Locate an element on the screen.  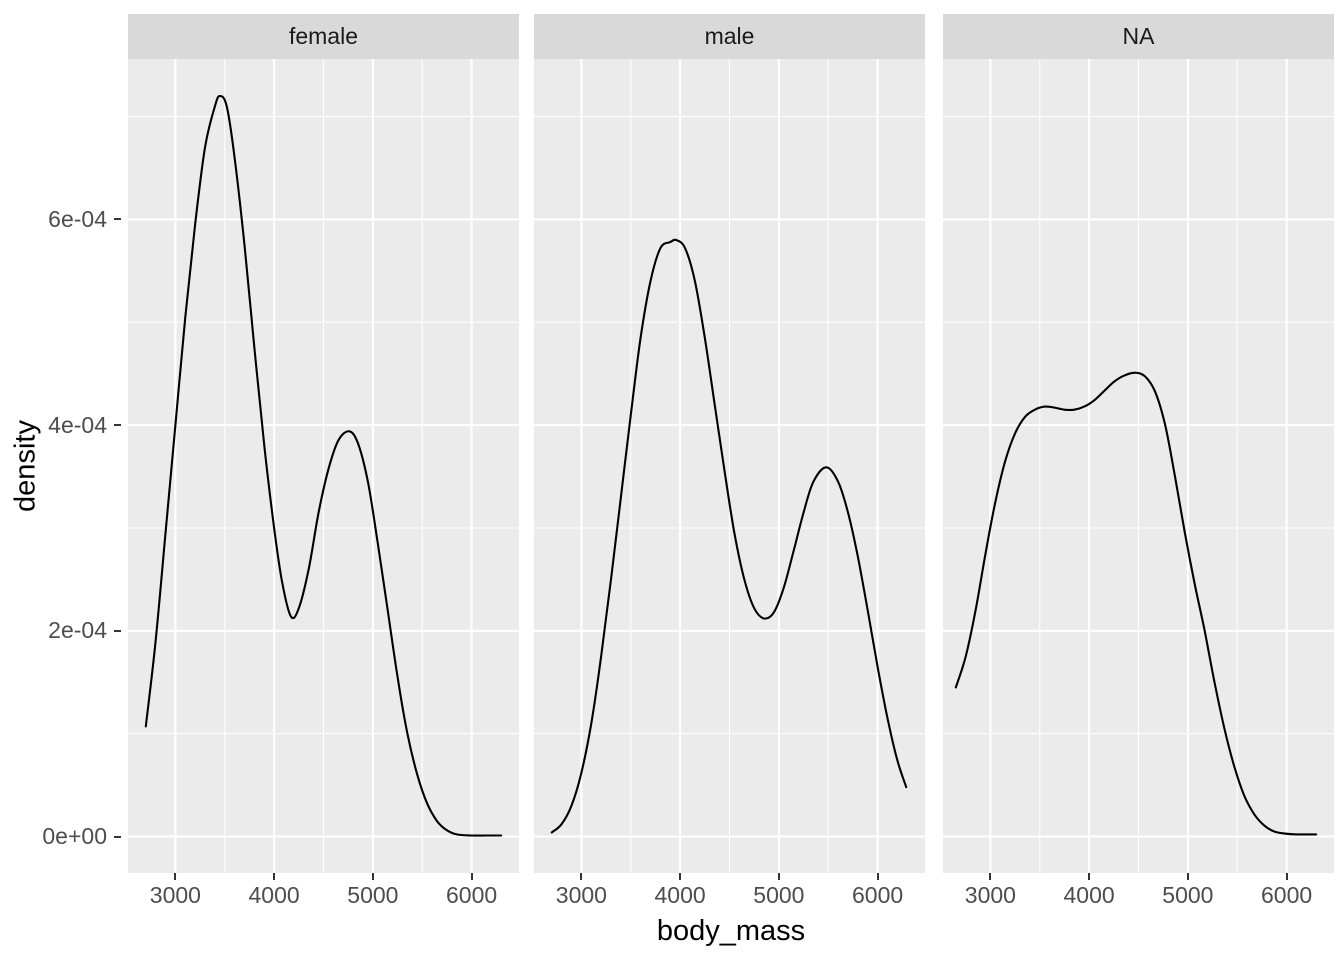
y-tick-label: 2e-04 is located at coordinates (77, 630).